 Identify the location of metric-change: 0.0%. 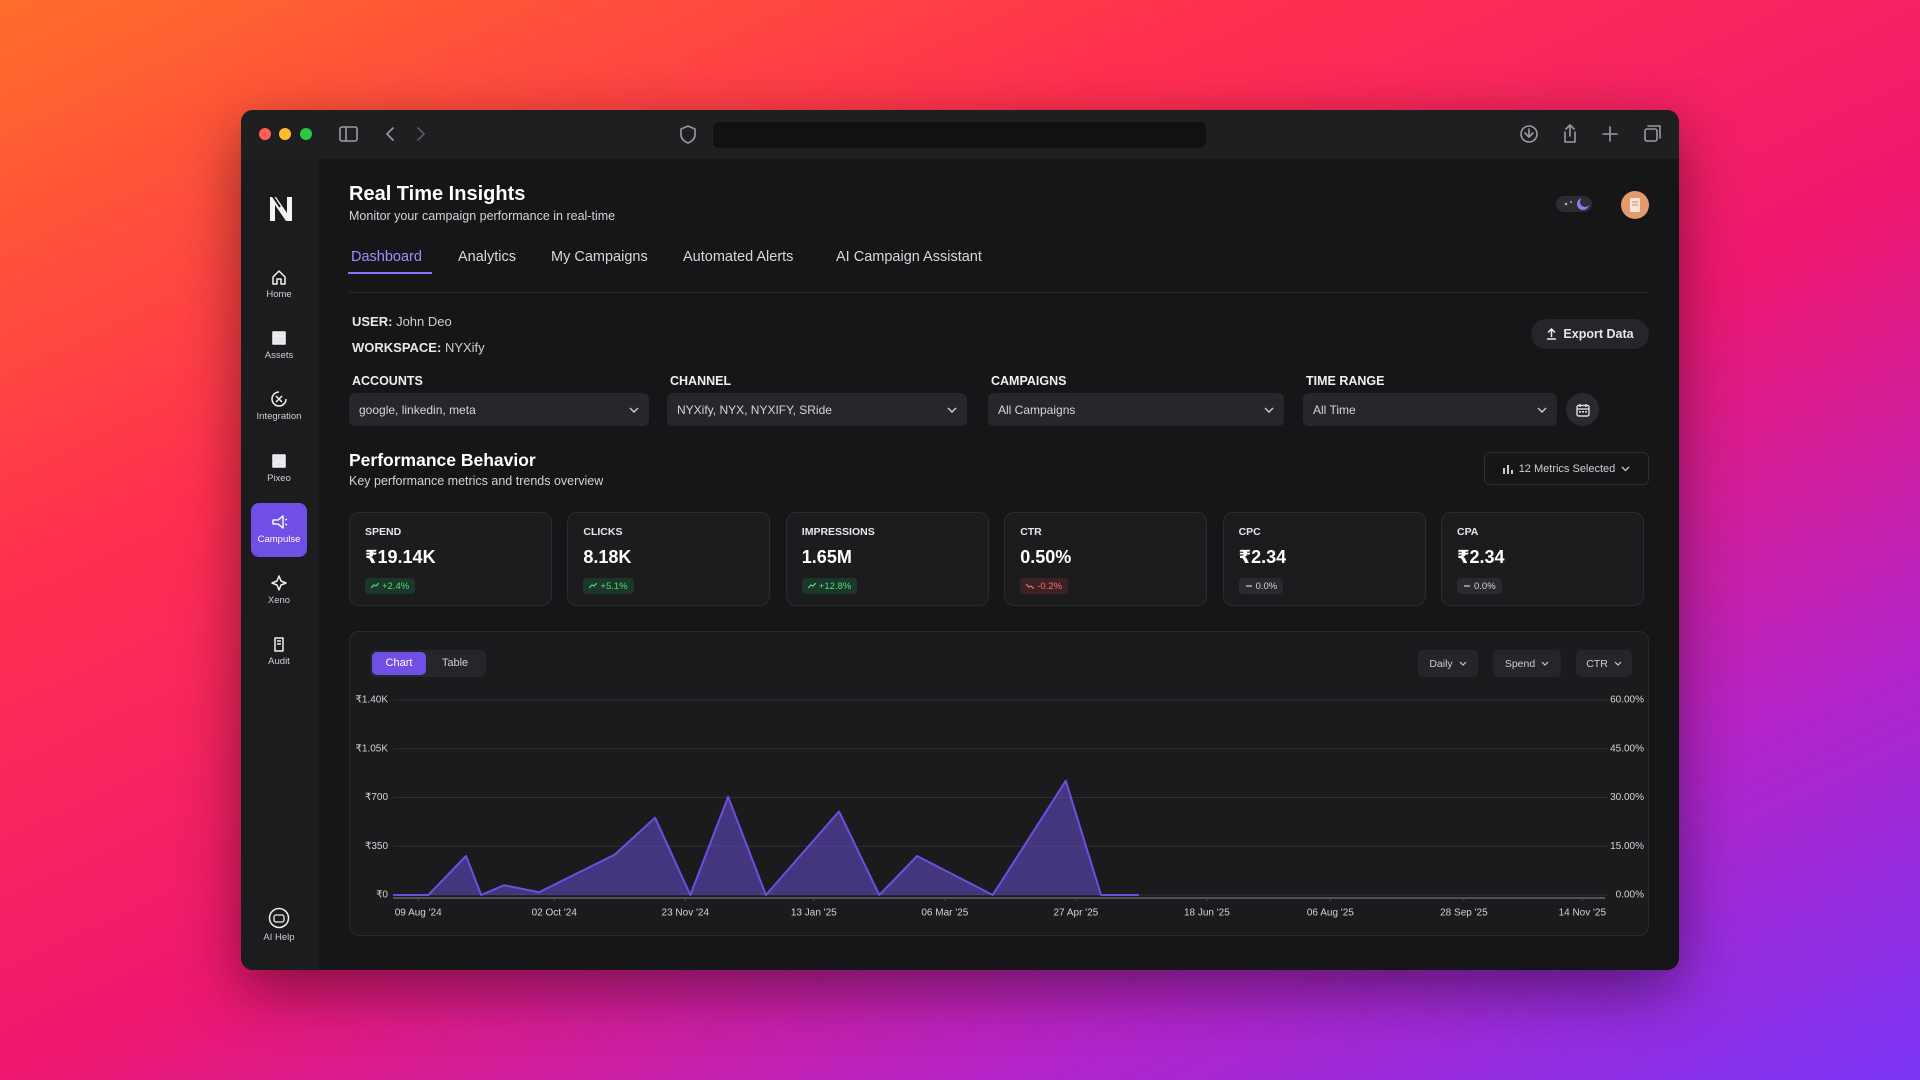
(1261, 586).